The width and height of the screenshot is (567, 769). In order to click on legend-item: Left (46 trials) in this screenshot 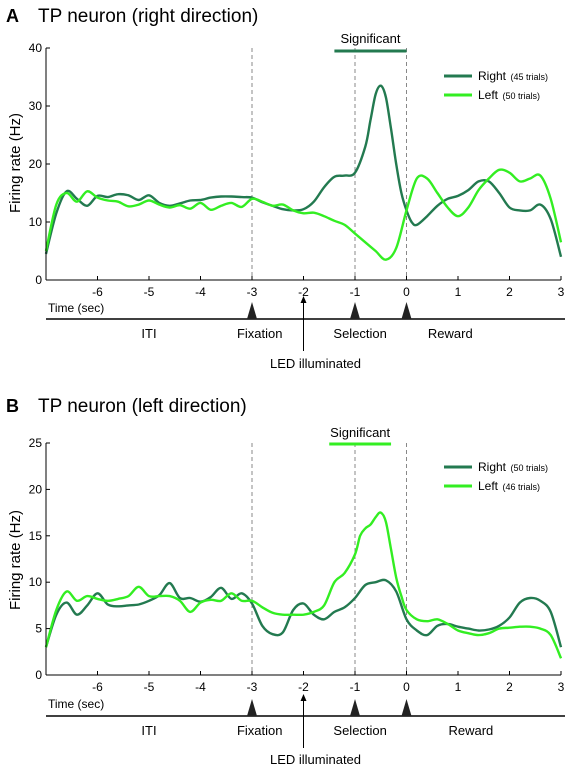, I will do `click(492, 485)`.